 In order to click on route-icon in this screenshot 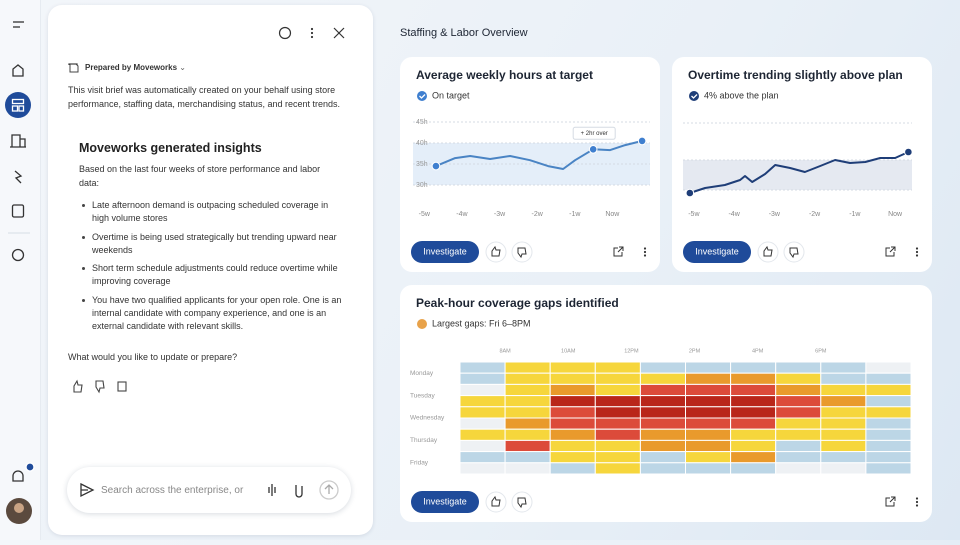, I will do `click(18, 177)`.